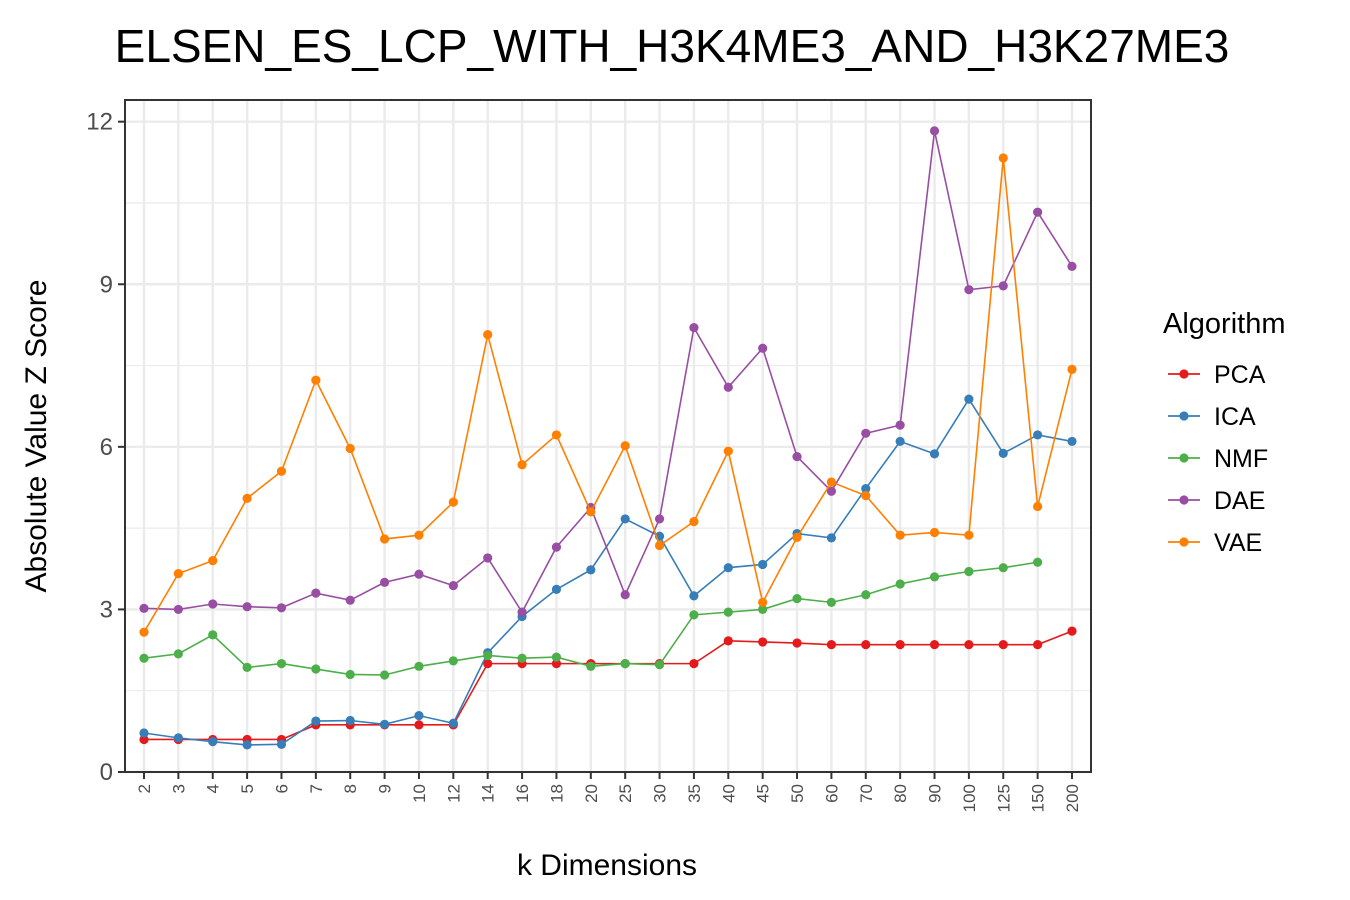 The width and height of the screenshot is (1350, 900). I want to click on y-axis-title: Absolute Value Z Score, so click(36, 436).